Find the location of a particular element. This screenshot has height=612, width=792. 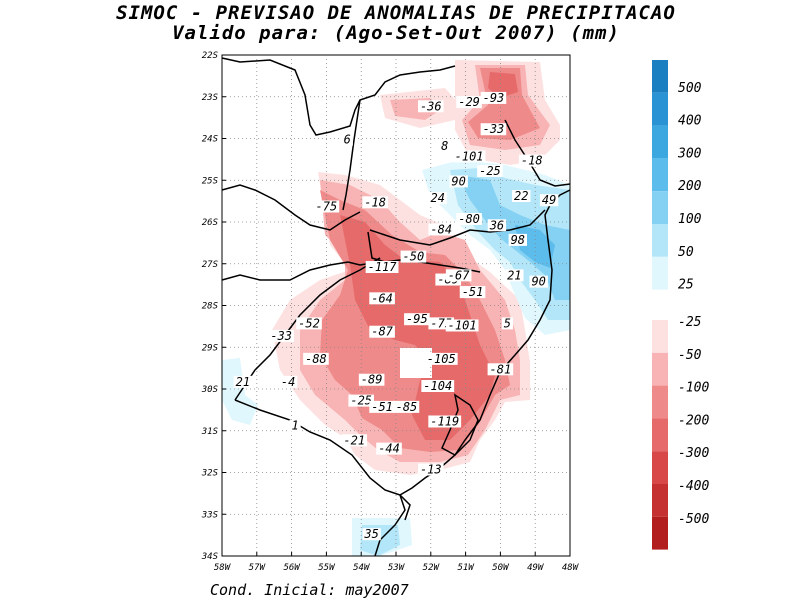

anomaly-value-label: 90 is located at coordinates (538, 282).